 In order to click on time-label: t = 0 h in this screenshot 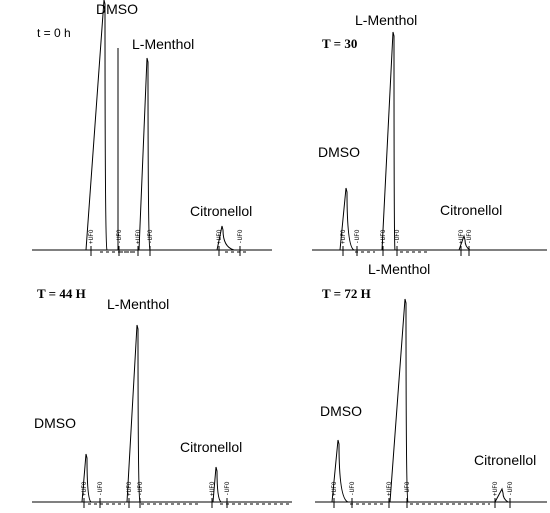, I will do `click(54, 33)`.